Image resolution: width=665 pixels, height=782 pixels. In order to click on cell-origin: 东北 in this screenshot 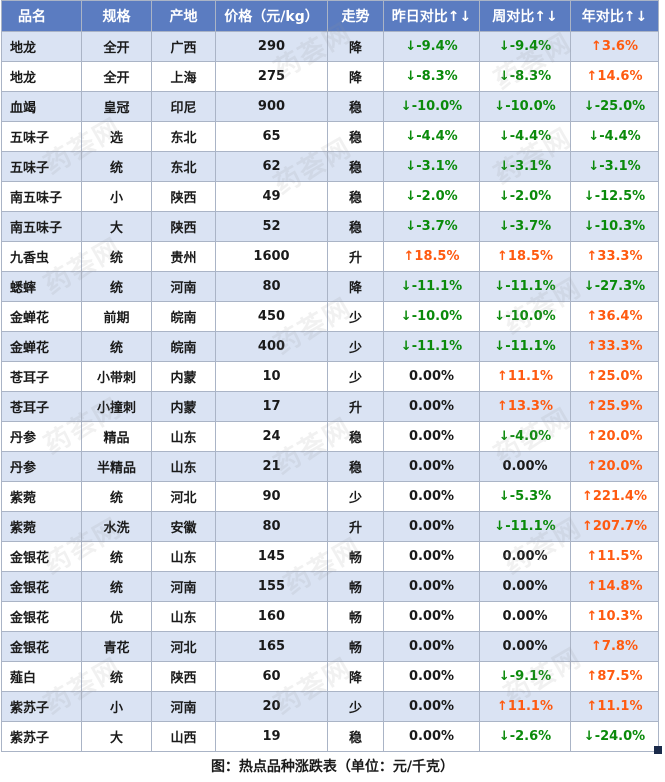, I will do `click(183, 166)`.